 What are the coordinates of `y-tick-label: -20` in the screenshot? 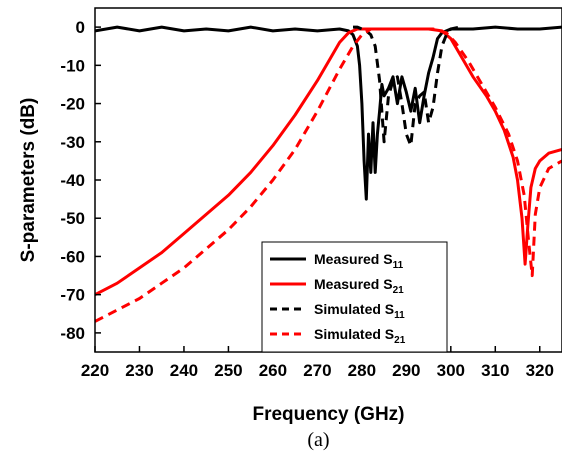 It's located at (72, 104).